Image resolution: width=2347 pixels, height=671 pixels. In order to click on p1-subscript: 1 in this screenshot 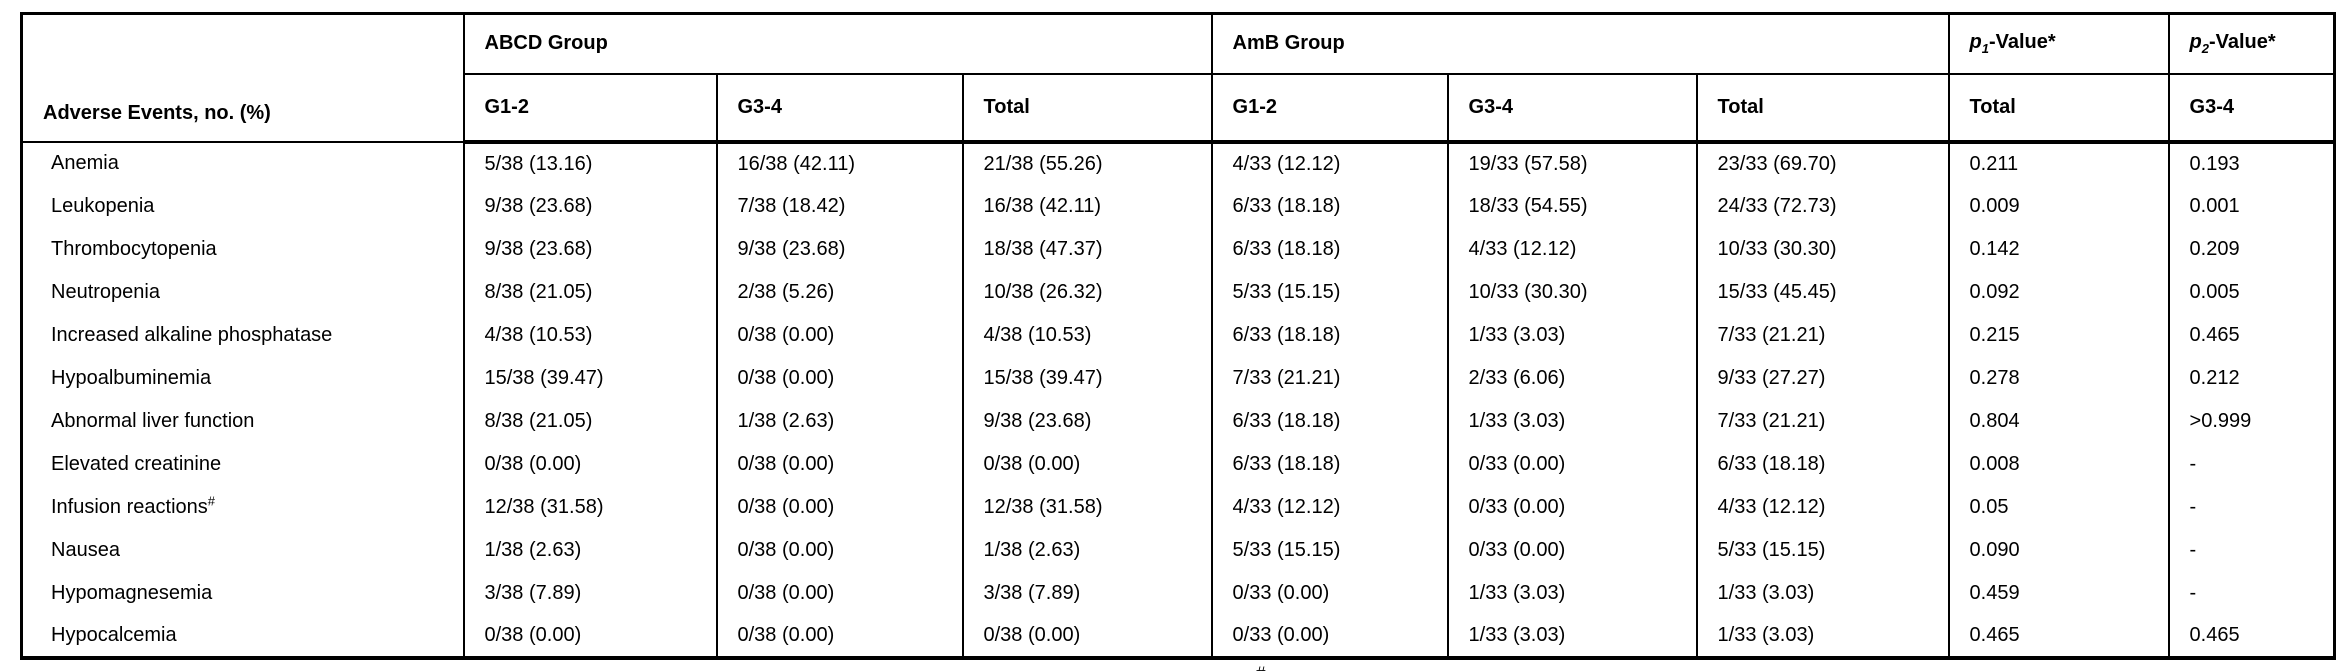, I will do `click(1985, 49)`.